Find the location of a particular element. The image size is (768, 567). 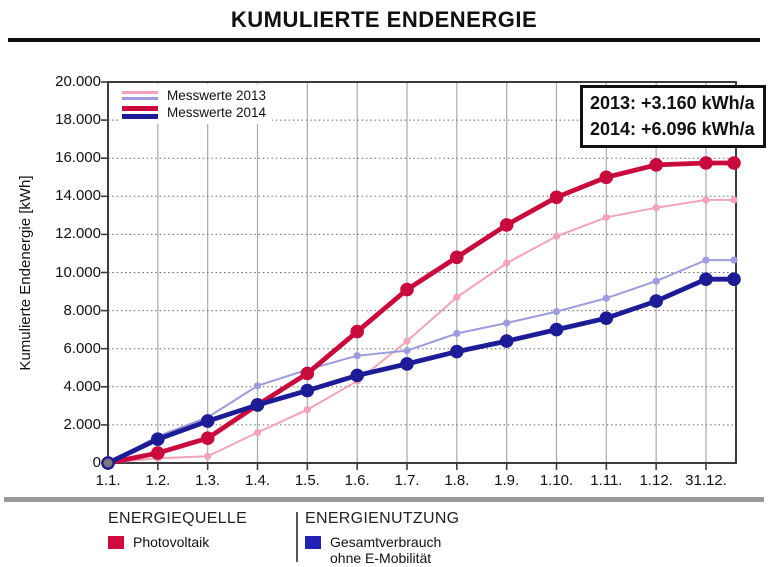

y-tick-label: 2.000 is located at coordinates (82, 424).